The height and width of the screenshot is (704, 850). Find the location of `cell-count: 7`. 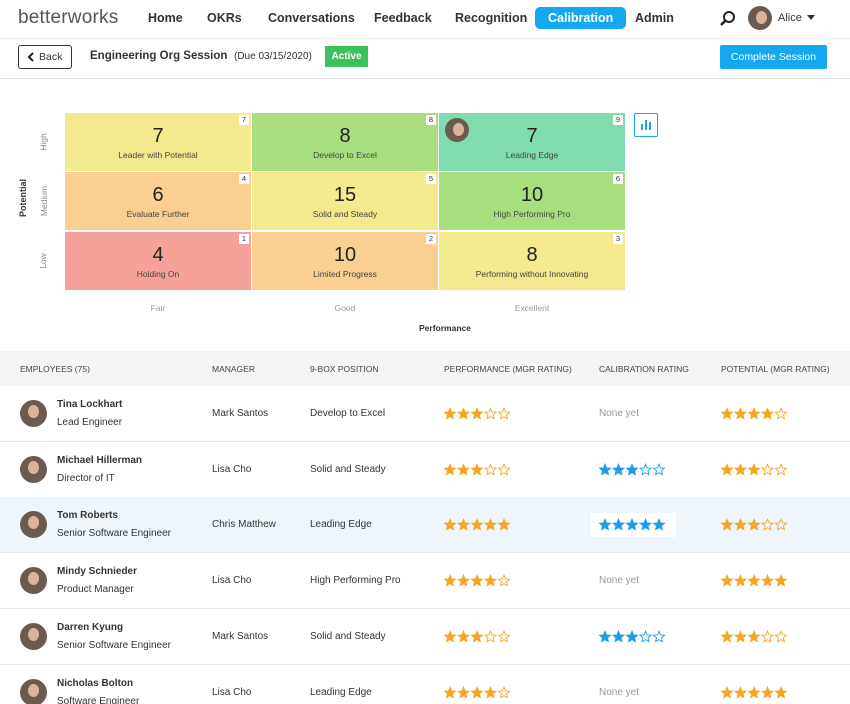

cell-count: 7 is located at coordinates (532, 136).